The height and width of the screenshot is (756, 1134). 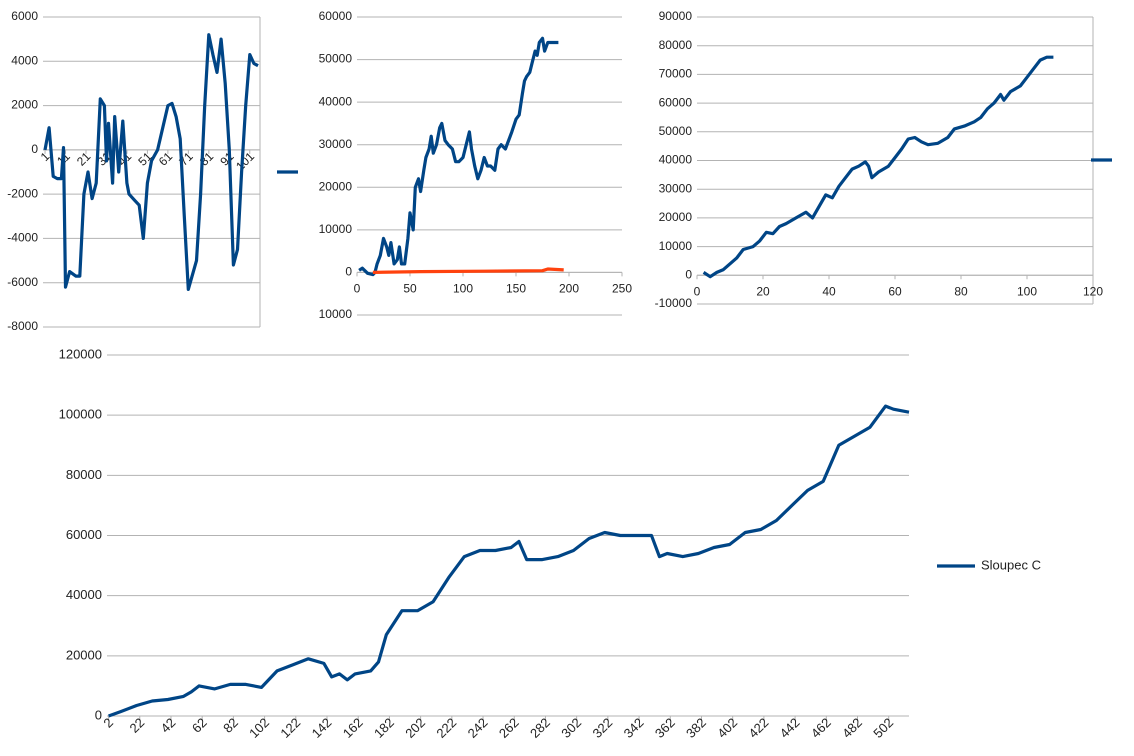 I want to click on x-tick-label: 101, so click(x=245, y=161).